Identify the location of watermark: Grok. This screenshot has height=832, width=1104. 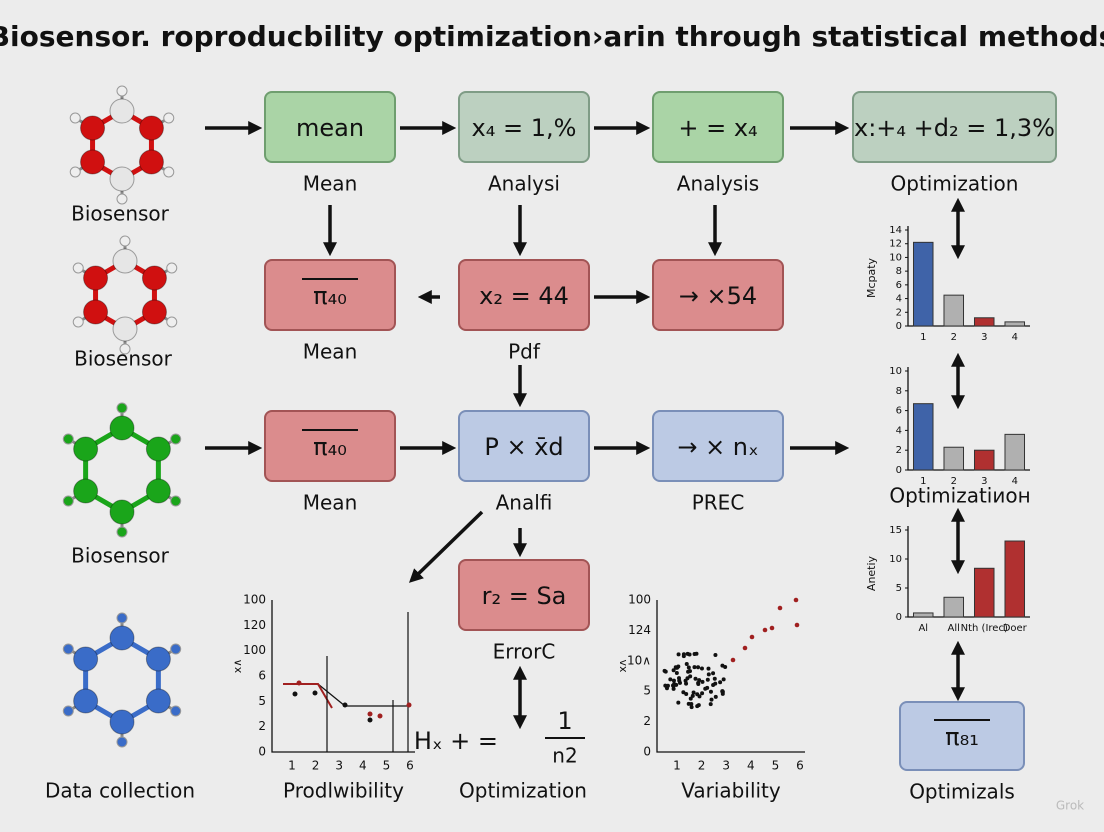
(1070, 806).